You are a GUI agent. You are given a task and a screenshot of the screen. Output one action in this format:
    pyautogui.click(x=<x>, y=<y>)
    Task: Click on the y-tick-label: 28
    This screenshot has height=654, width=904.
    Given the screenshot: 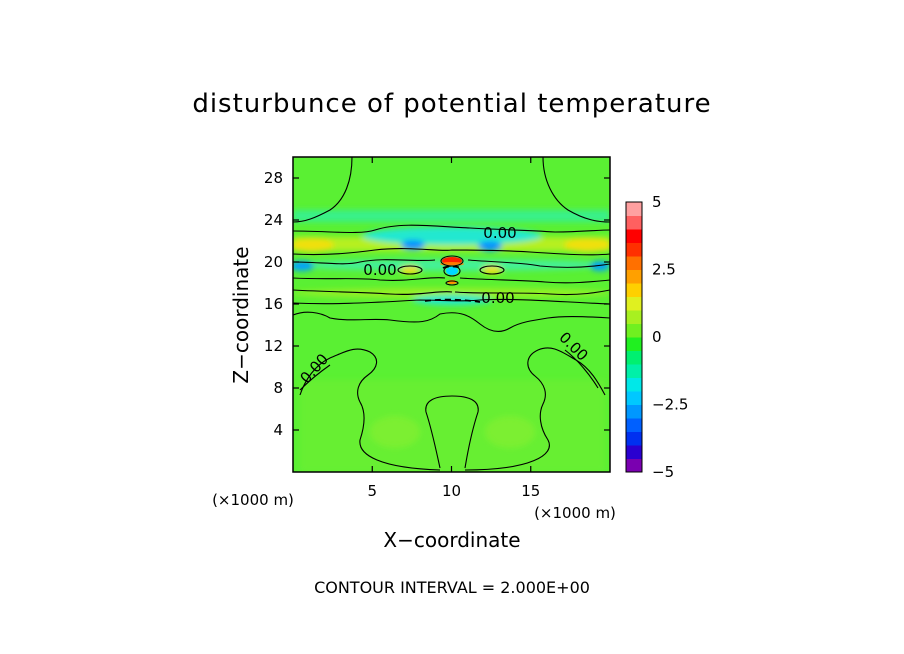 What is the action you would take?
    pyautogui.click(x=273, y=178)
    